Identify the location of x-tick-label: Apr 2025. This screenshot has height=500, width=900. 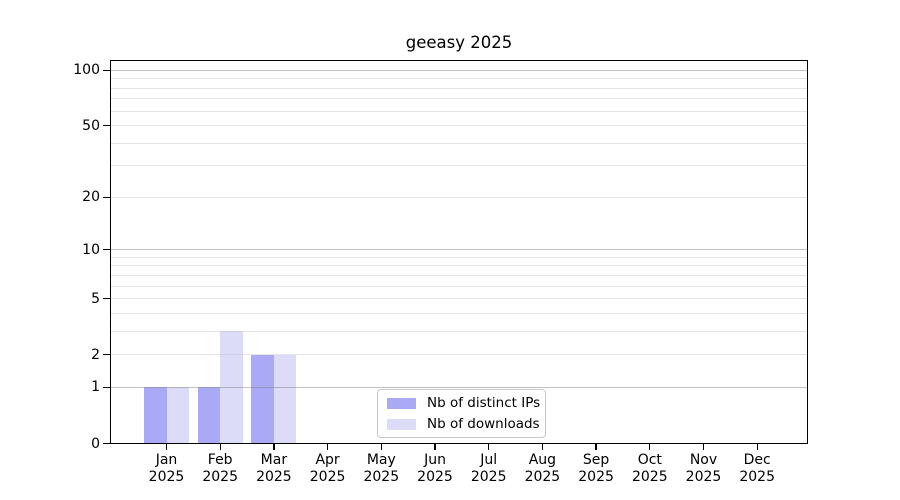
(328, 468).